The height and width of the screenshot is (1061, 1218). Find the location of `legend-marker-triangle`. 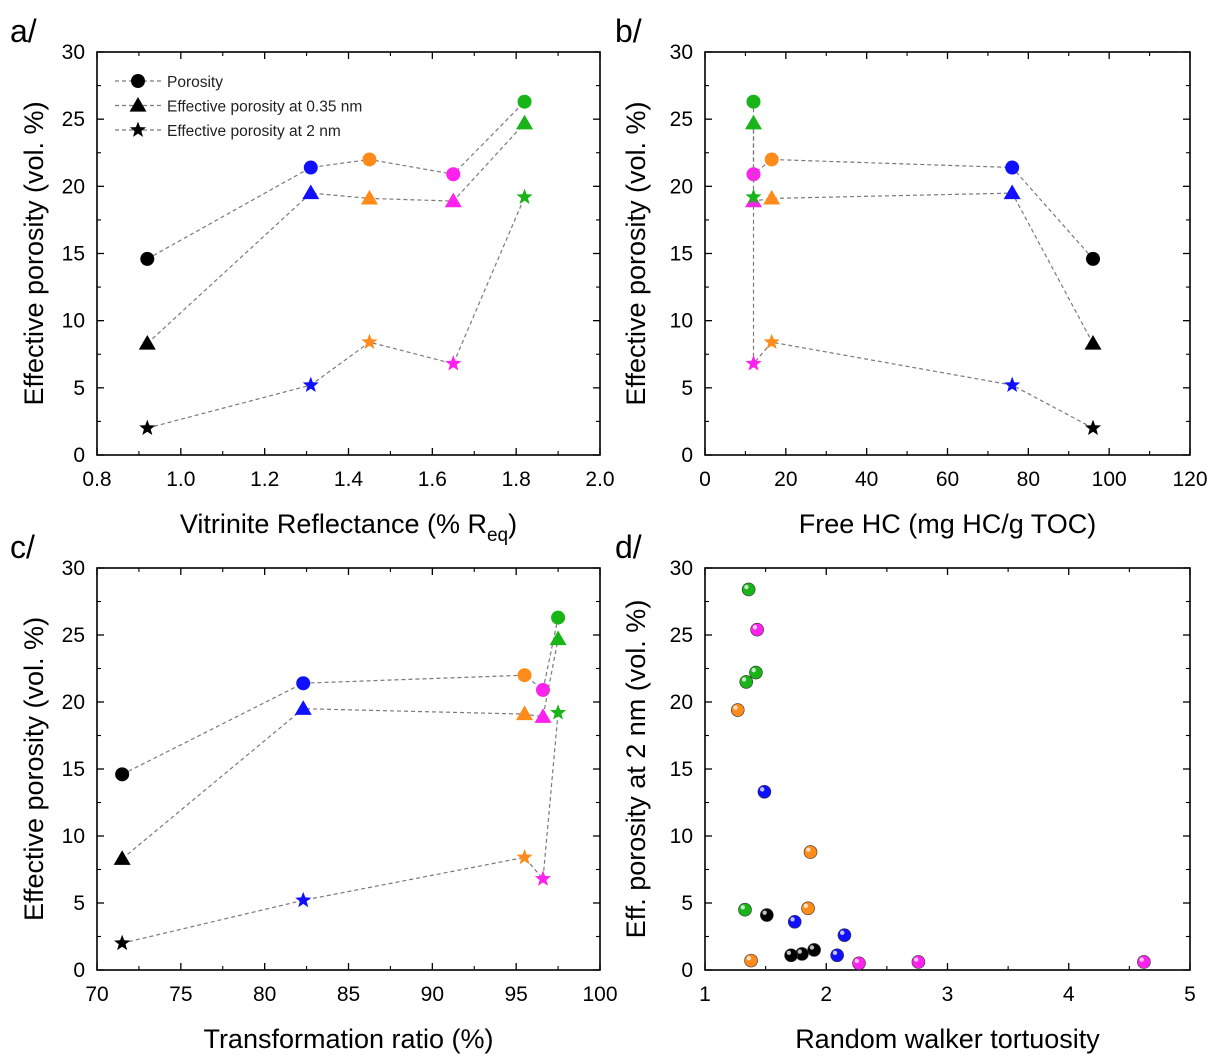

legend-marker-triangle is located at coordinates (138, 104).